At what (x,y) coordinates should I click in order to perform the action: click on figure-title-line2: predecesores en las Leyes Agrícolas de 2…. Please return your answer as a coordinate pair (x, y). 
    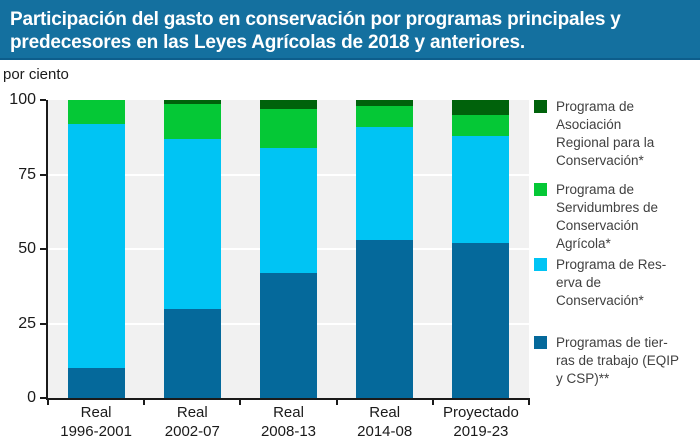
    Looking at the image, I should click on (267, 42).